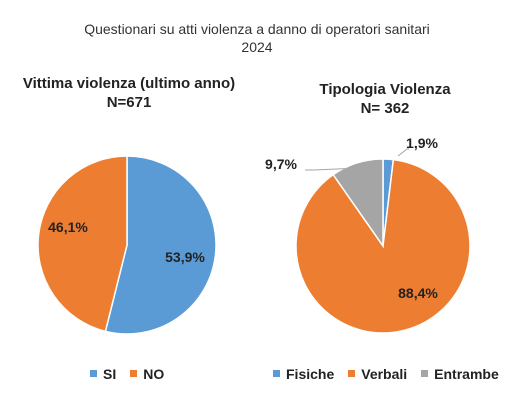 The width and height of the screenshot is (514, 400). Describe the element at coordinates (422, 143) in the screenshot. I see `chart2-label-fisiche: 1,9%` at that location.